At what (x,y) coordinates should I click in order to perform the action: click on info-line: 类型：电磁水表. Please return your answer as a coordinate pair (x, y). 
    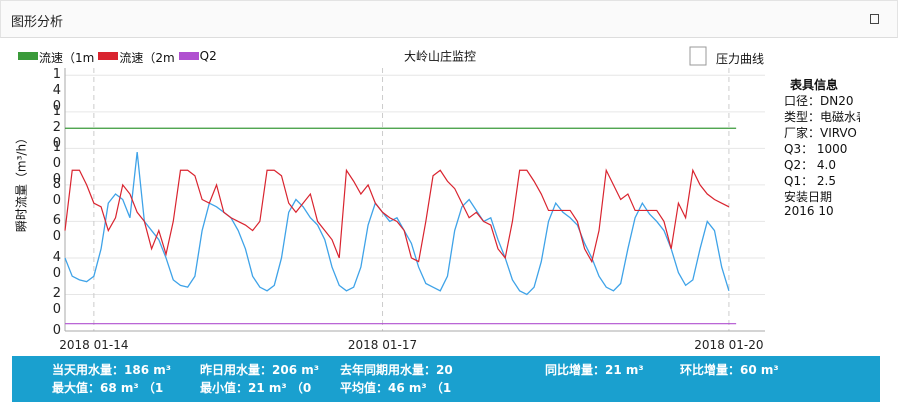
    Looking at the image, I should click on (822, 117).